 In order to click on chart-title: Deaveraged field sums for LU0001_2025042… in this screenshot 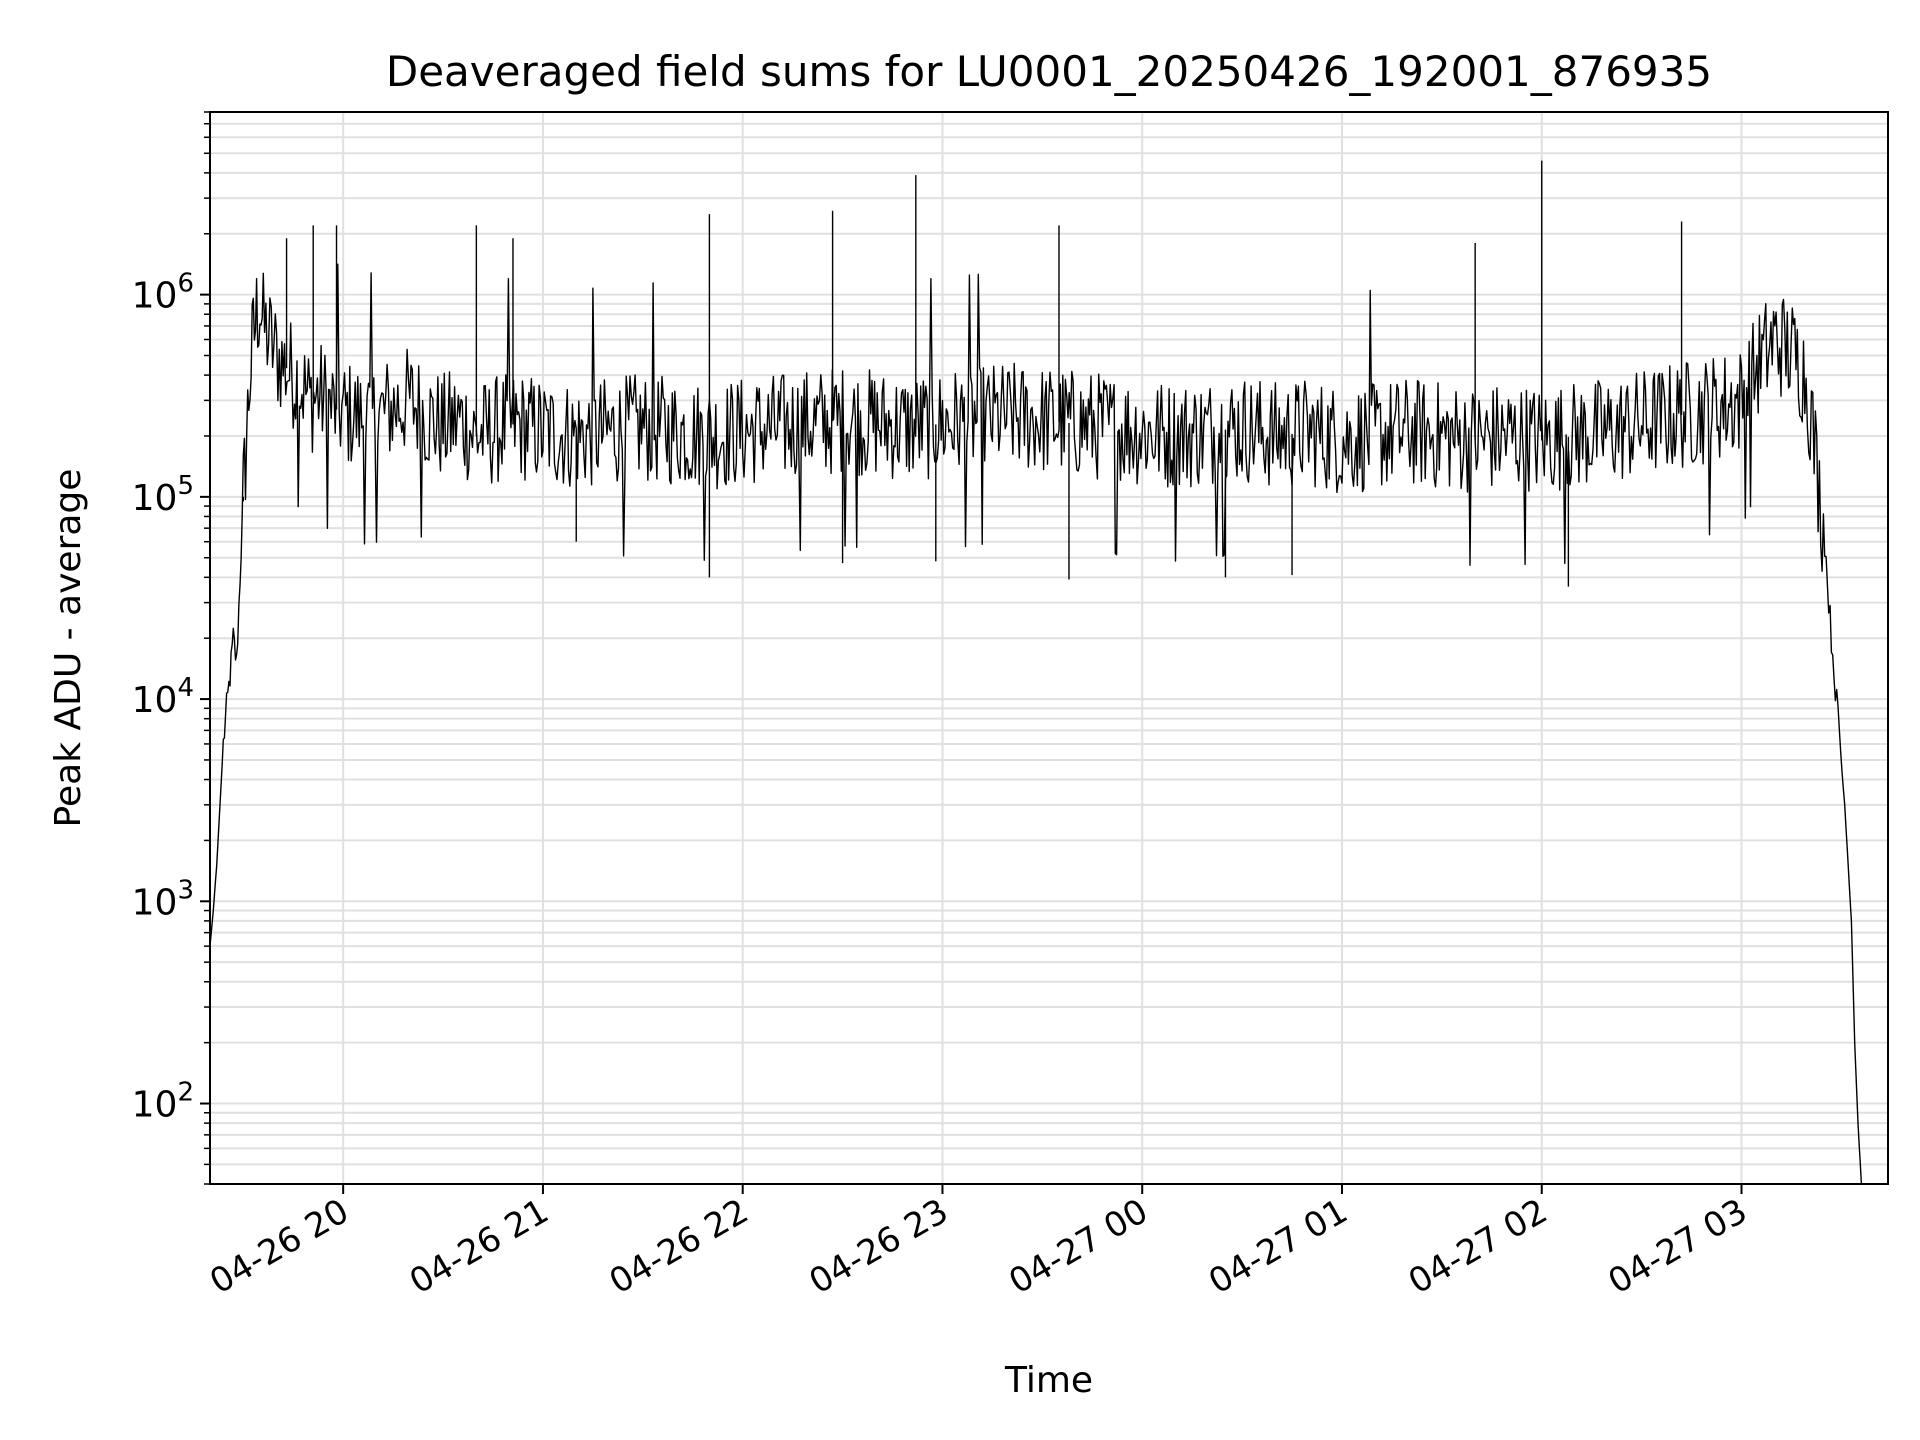, I will do `click(1049, 71)`.